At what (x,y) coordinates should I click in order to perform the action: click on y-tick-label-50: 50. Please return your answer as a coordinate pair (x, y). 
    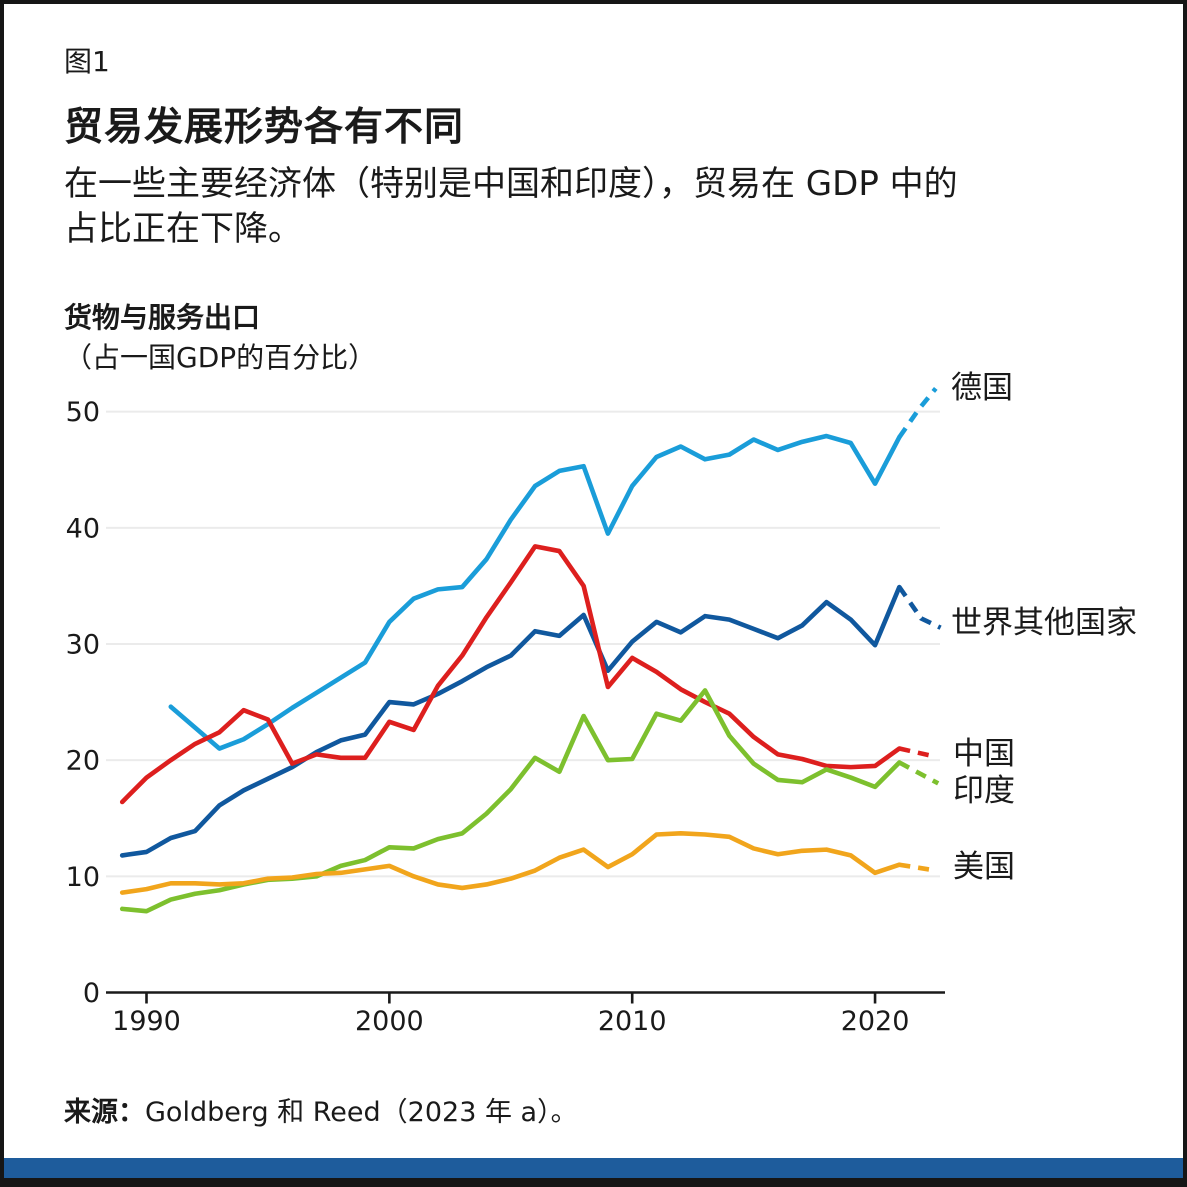
    Looking at the image, I should click on (83, 412).